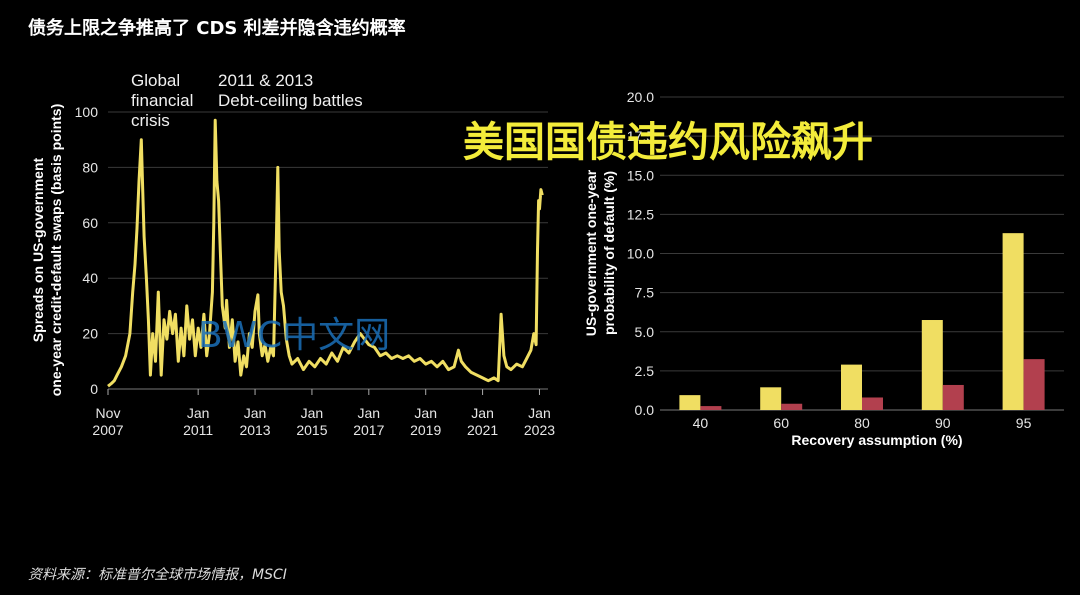 This screenshot has height=595, width=1080. What do you see at coordinates (290, 100) in the screenshot?
I see `annotation-debt-ceiling: Debt-ceiling battles` at bounding box center [290, 100].